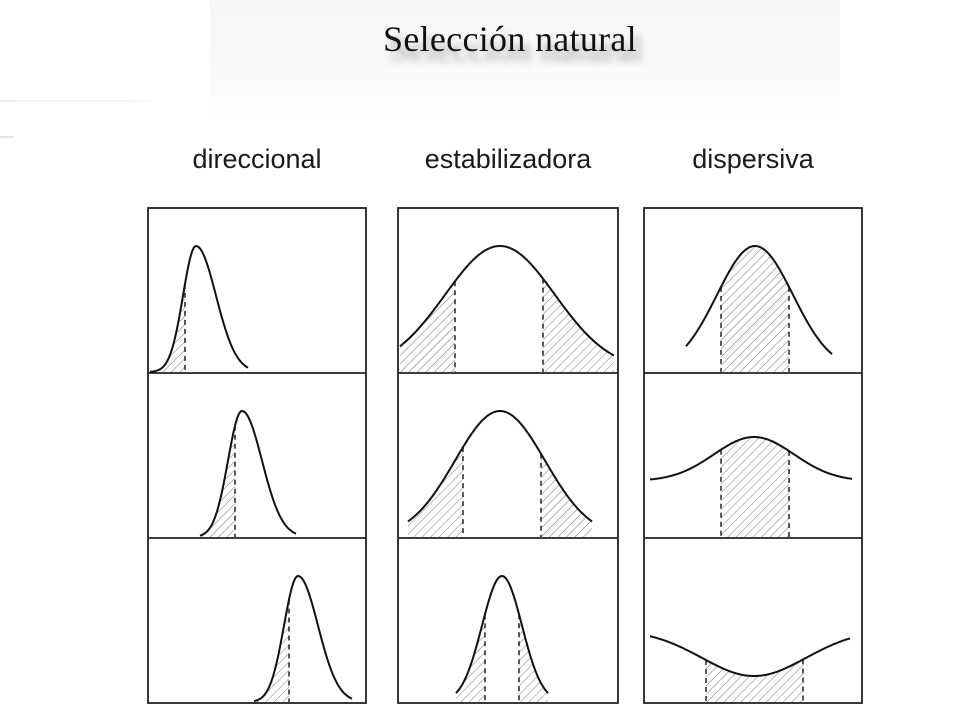 The width and height of the screenshot is (960, 720). I want to click on decorative-mark, so click(7, 137).